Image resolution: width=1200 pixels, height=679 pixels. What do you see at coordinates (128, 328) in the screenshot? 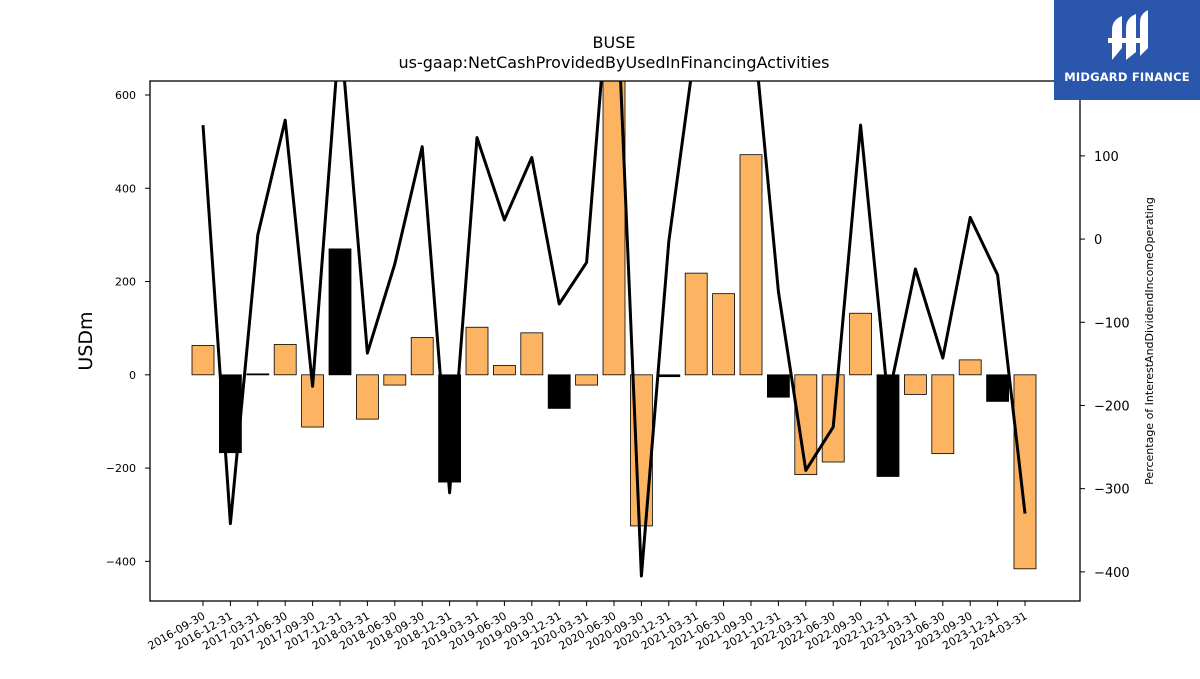
I see `left-axis: −400 −200 0 200 400 600` at bounding box center [128, 328].